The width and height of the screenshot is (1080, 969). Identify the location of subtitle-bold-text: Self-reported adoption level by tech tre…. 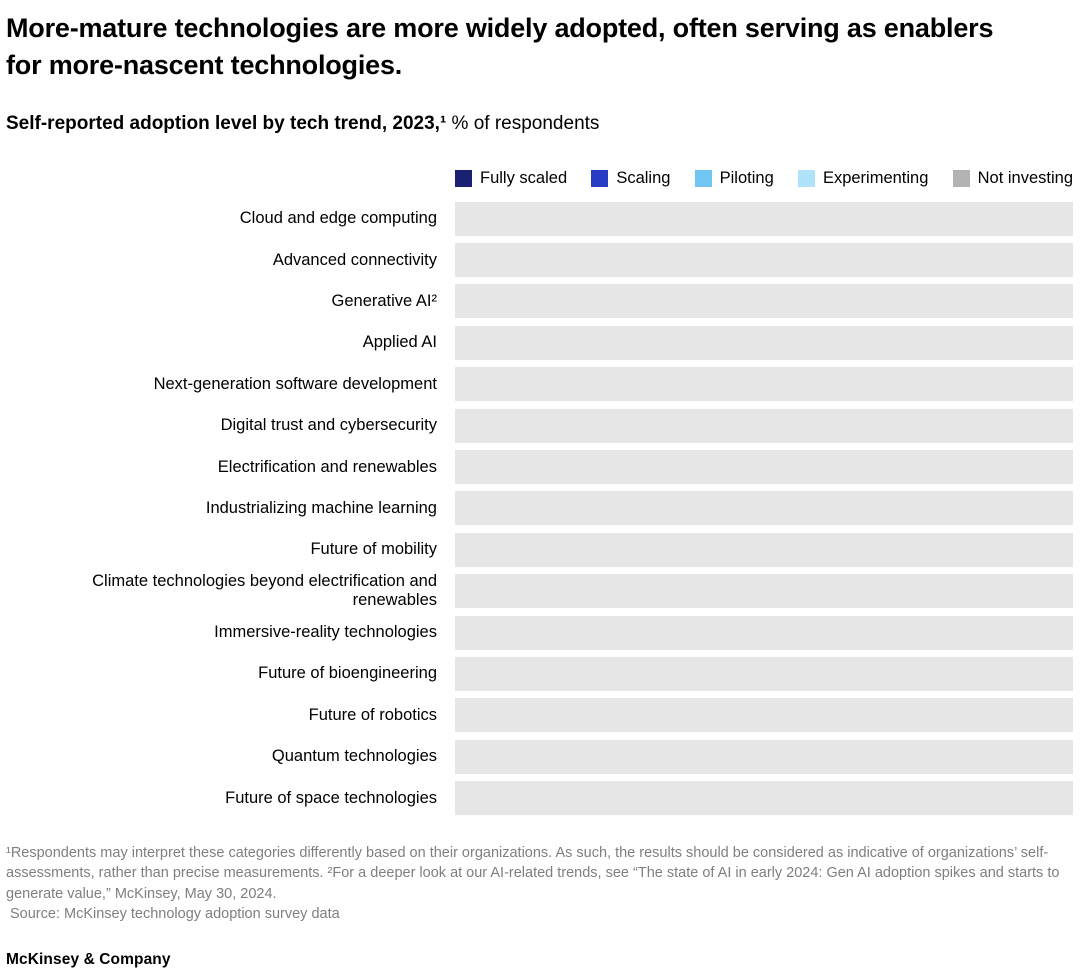
(226, 123).